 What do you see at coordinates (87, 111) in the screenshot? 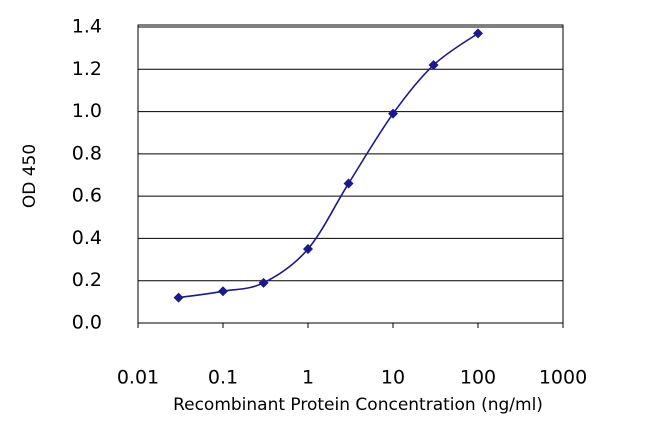
I see `y-tick-label: 1.0` at bounding box center [87, 111].